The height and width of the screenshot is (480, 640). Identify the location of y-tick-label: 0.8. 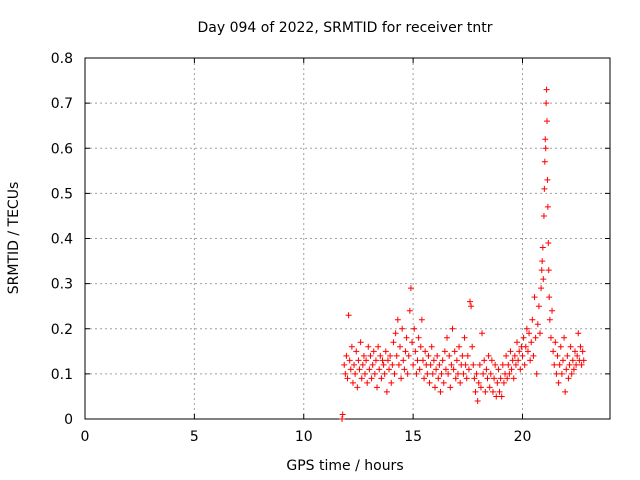
(62, 59).